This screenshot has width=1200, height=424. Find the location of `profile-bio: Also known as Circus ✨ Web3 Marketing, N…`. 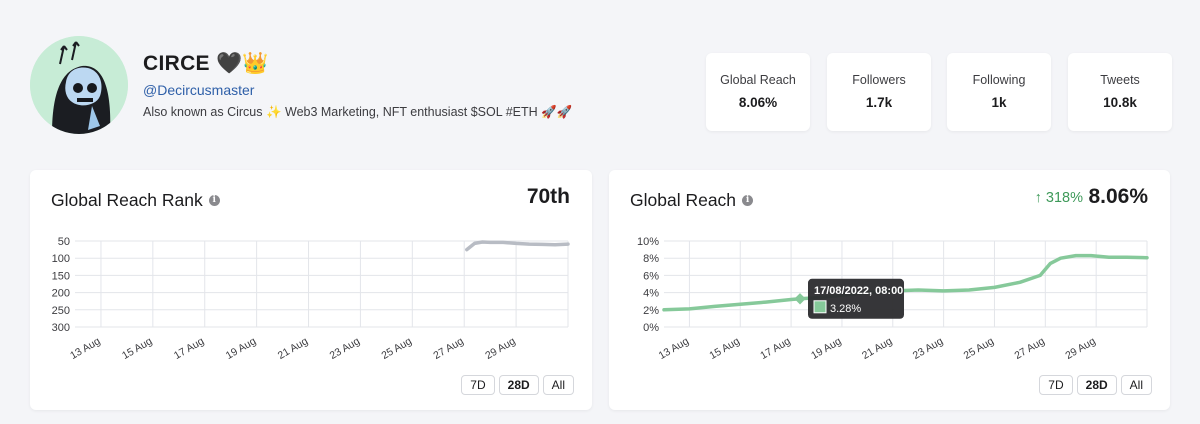

profile-bio: Also known as Circus ✨ Web3 Marketing, N… is located at coordinates (358, 112).